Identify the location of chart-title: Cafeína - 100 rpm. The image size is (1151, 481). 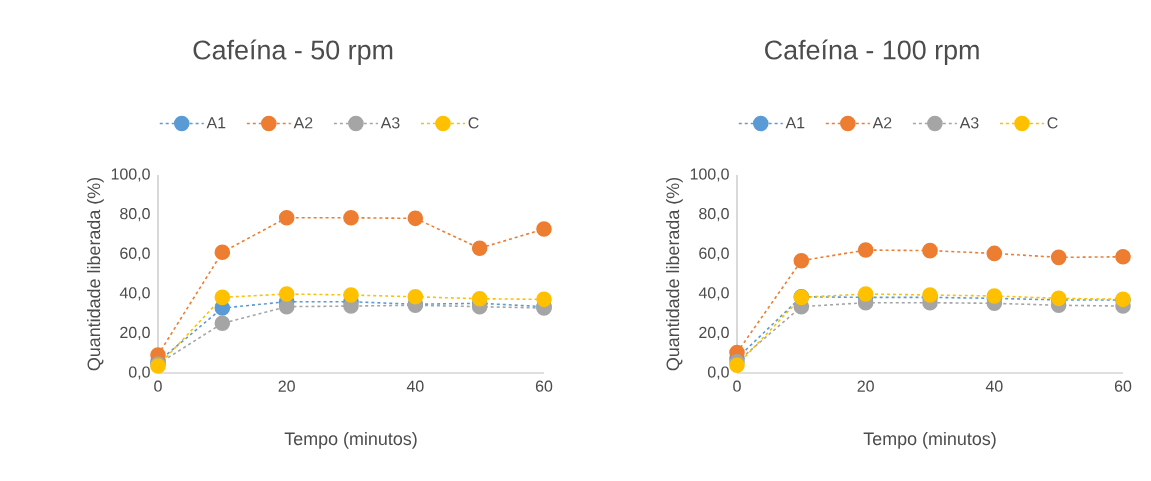
(872, 52).